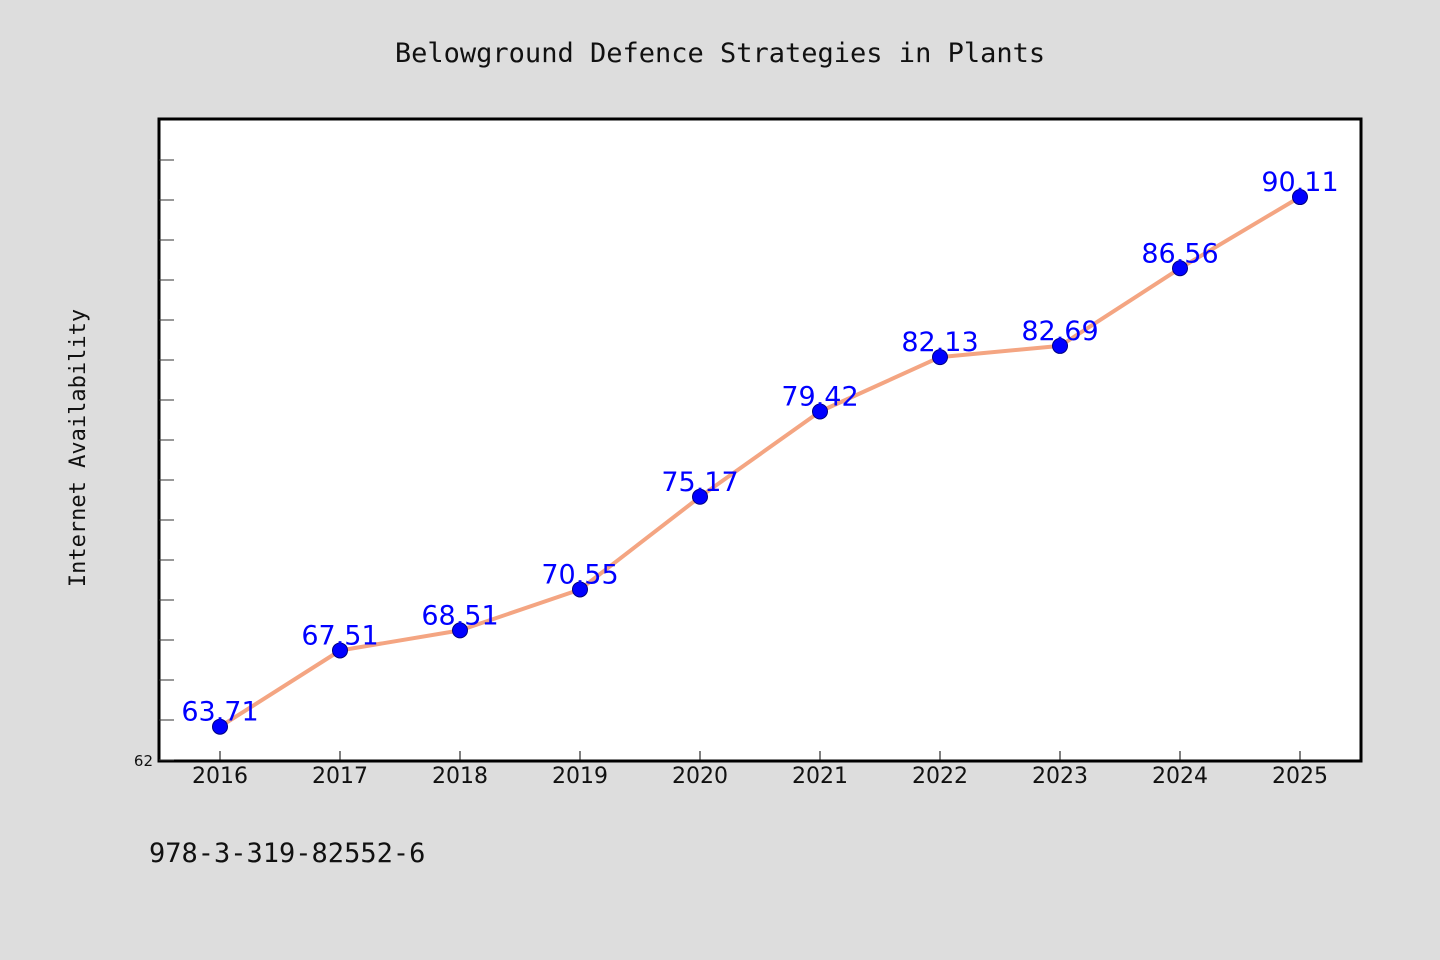 This screenshot has width=1440, height=960. Describe the element at coordinates (760, 776) in the screenshot. I see `x-tick-labels: 2016 2017 2018 2019 2020 2021 2022 2023 2024 2025` at that location.